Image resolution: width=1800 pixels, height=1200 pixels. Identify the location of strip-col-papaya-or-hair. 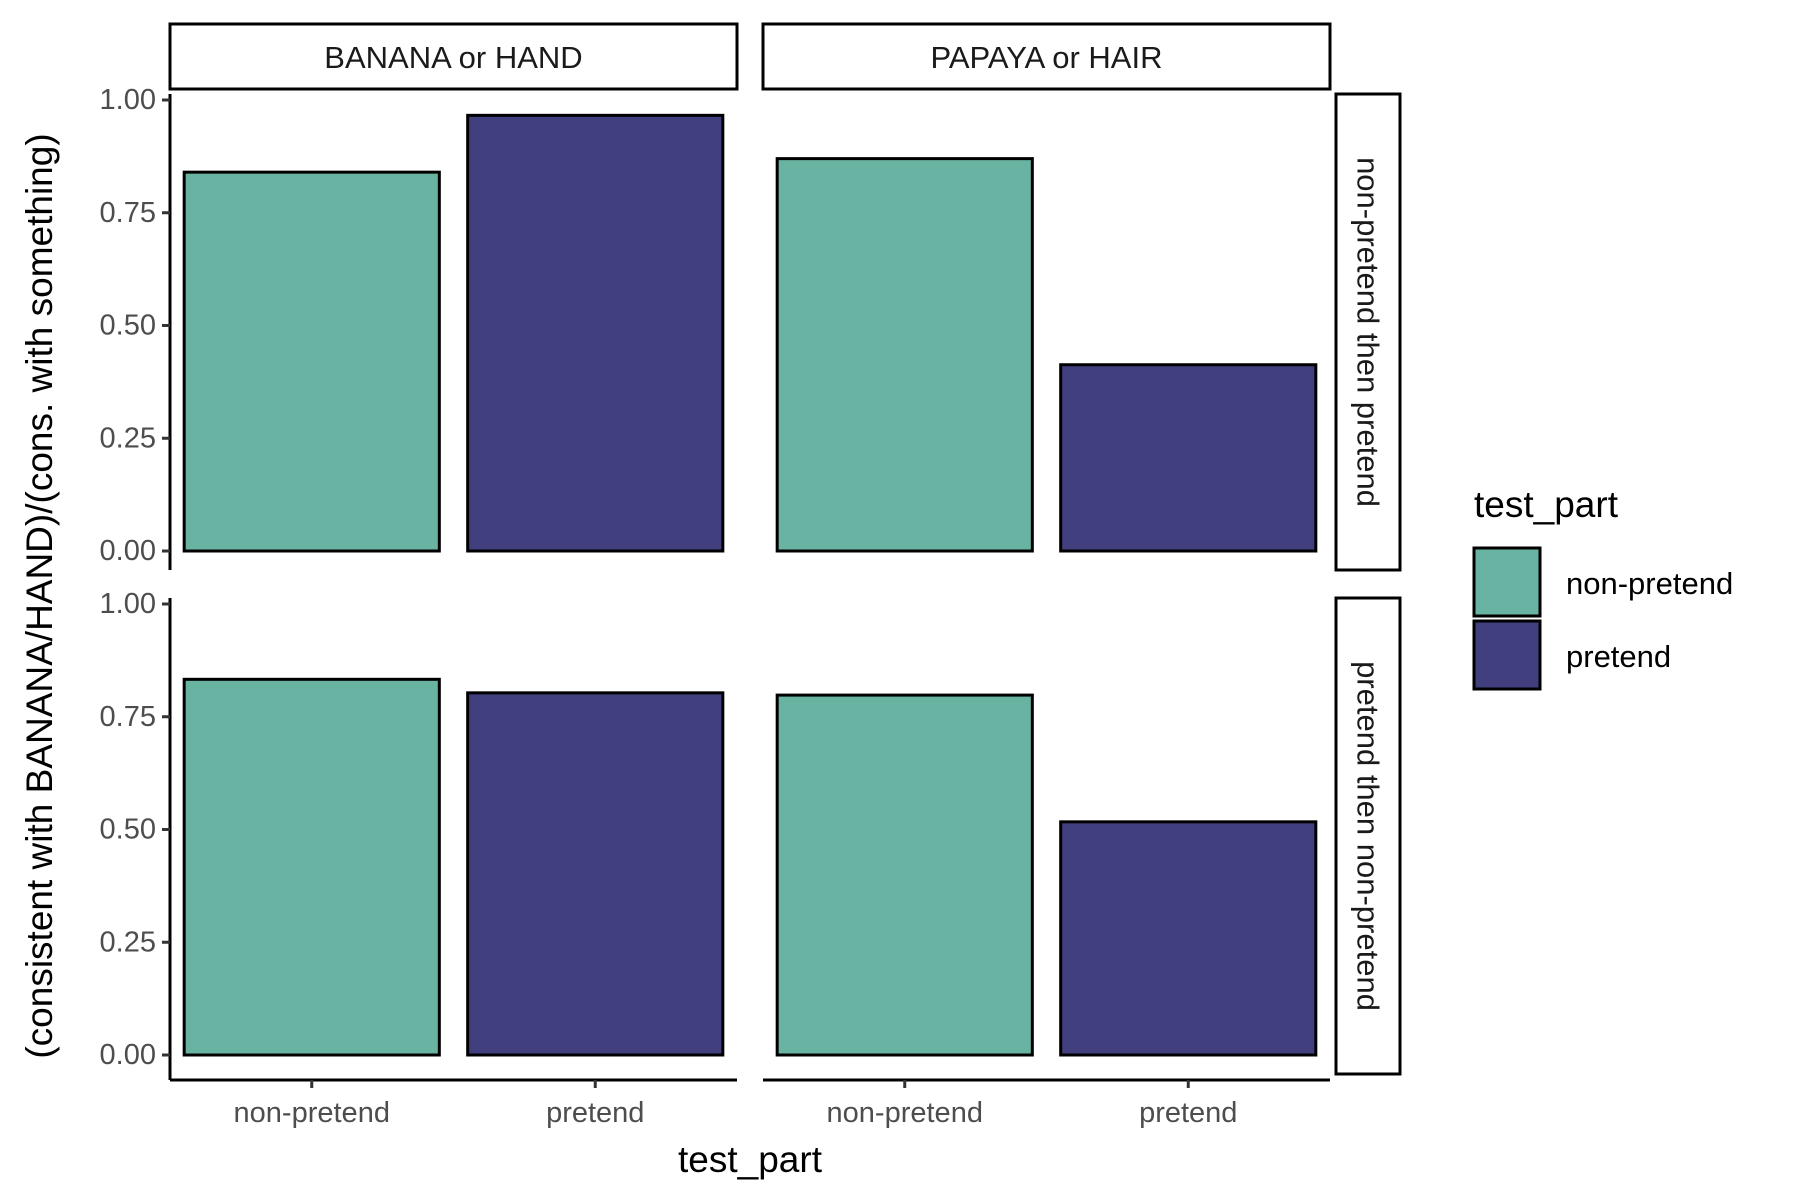
(1046, 56).